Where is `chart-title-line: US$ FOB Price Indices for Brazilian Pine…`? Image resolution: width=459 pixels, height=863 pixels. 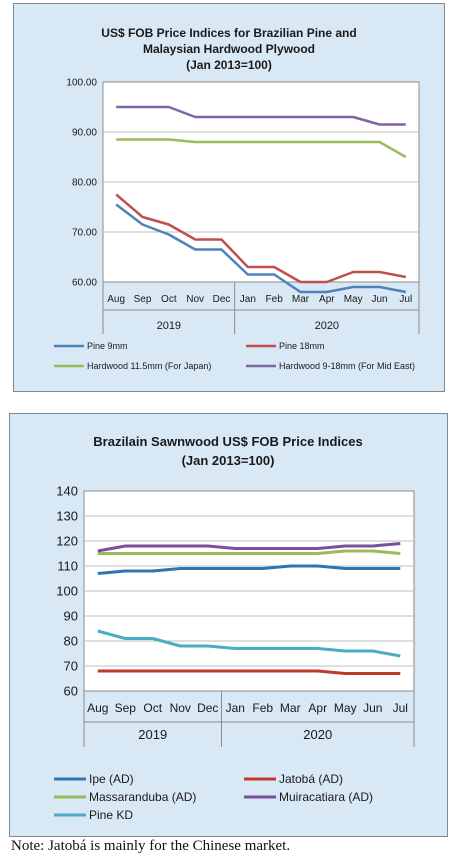
chart-title-line: US$ FOB Price Indices for Brazilian Pine… is located at coordinates (228, 33).